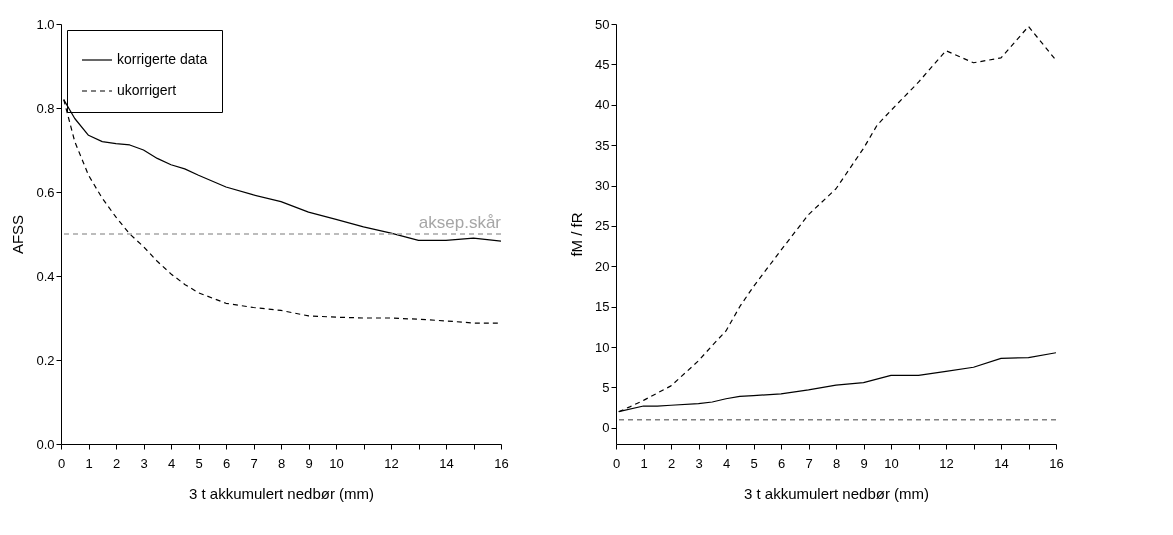  What do you see at coordinates (162, 59) in the screenshot?
I see `legend-label: korrigerte data` at bounding box center [162, 59].